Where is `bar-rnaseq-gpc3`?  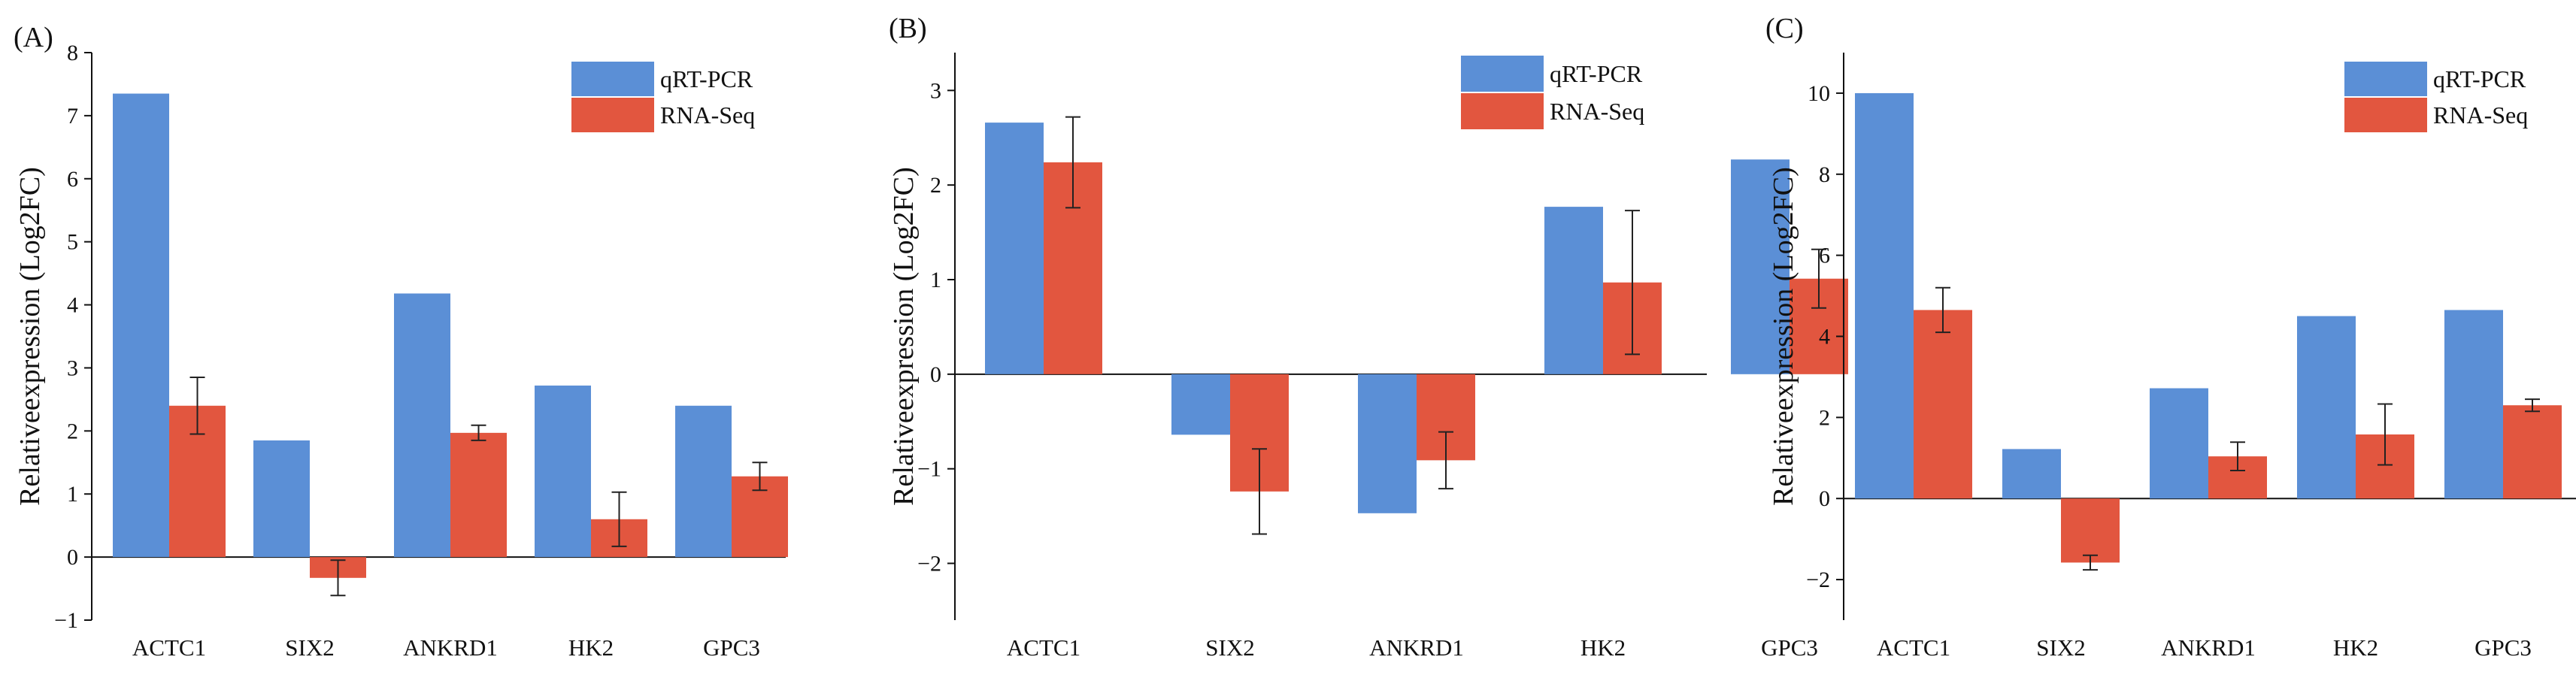
bar-rnaseq-gpc3 is located at coordinates (2532, 452).